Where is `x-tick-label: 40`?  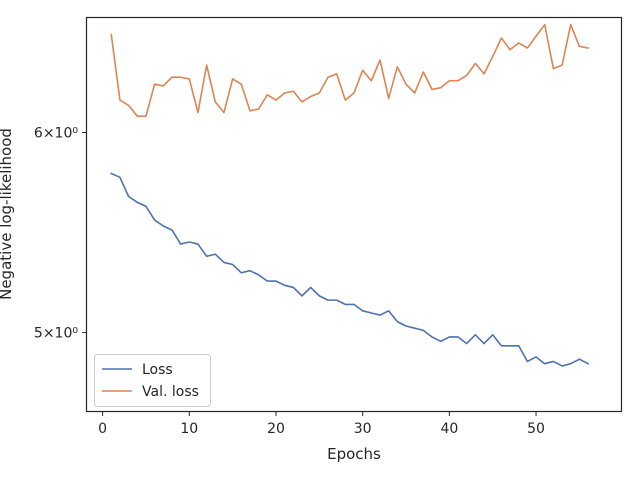 x-tick-label: 40 is located at coordinates (449, 429).